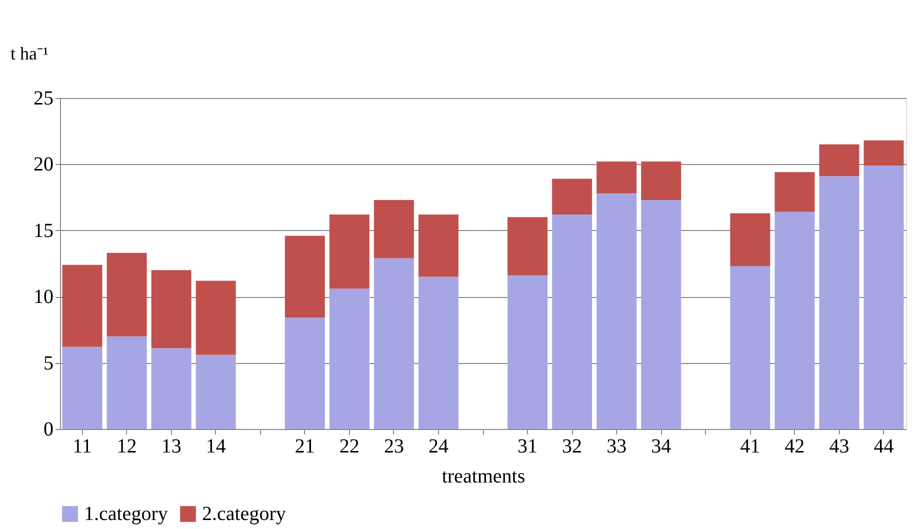 This screenshot has height=529, width=921. What do you see at coordinates (126, 447) in the screenshot?
I see `x-tick-label: 12` at bounding box center [126, 447].